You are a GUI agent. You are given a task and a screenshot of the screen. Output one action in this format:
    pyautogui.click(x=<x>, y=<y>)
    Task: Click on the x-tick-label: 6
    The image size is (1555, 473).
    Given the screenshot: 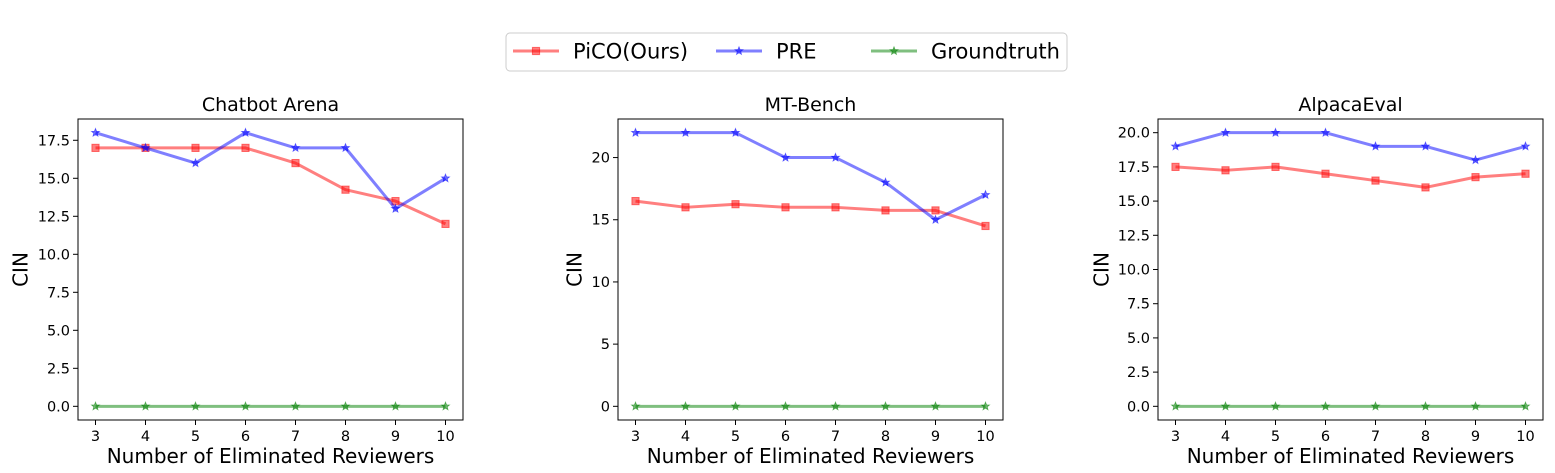 What is the action you would take?
    pyautogui.click(x=785, y=437)
    